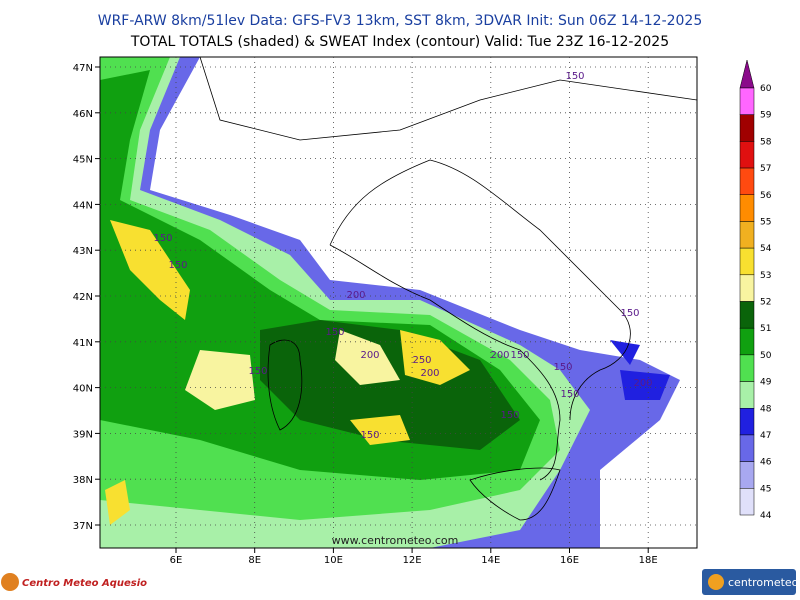 Image resolution: width=800 pixels, height=600 pixels. I want to click on right-logo: centrometeo, so click(763, 582).